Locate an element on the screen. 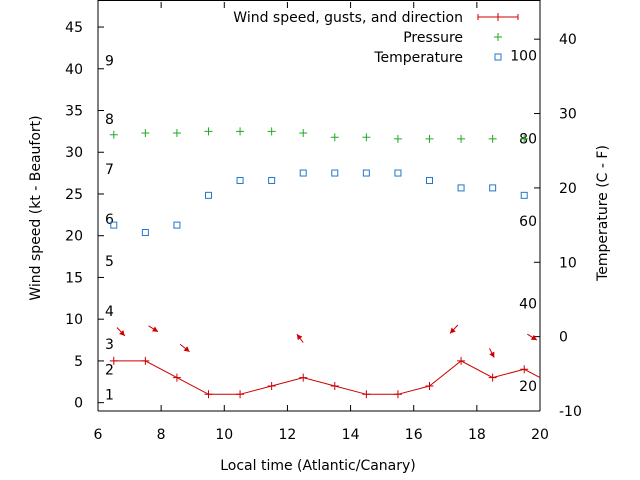  x-axis-label: Local time (Atlantic/Canary) is located at coordinates (318, 466).